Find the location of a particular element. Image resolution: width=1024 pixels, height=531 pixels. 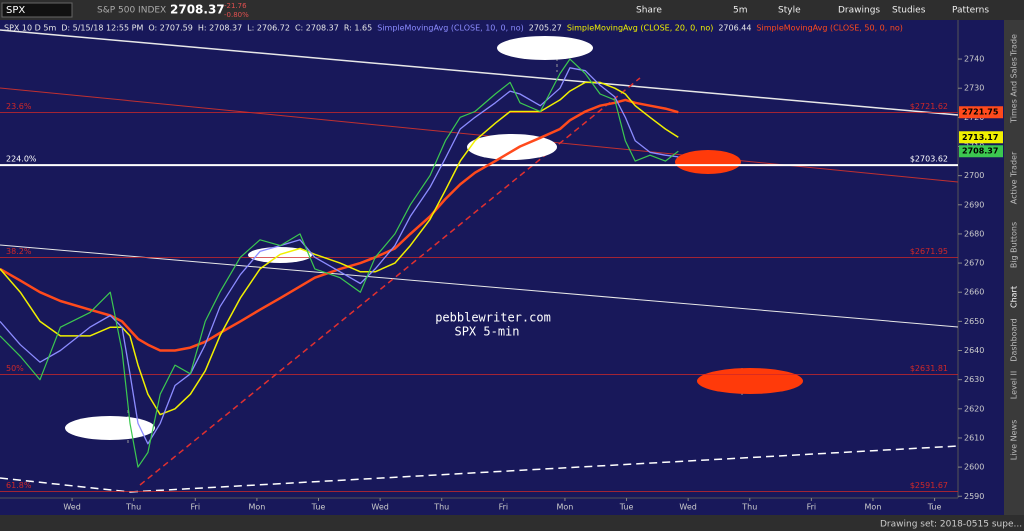

info-item: H: 2708.37 is located at coordinates (220, 28).